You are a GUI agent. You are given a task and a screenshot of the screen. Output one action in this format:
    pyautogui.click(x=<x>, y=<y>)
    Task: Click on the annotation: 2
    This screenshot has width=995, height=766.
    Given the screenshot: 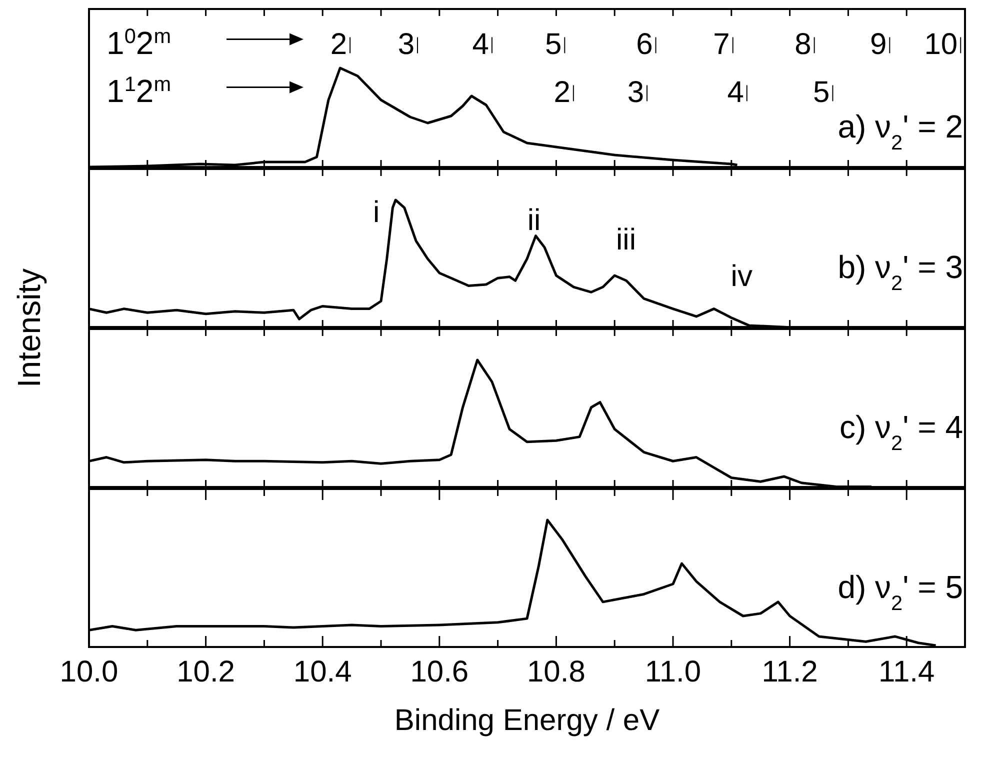 What is the action you would take?
    pyautogui.click(x=562, y=93)
    